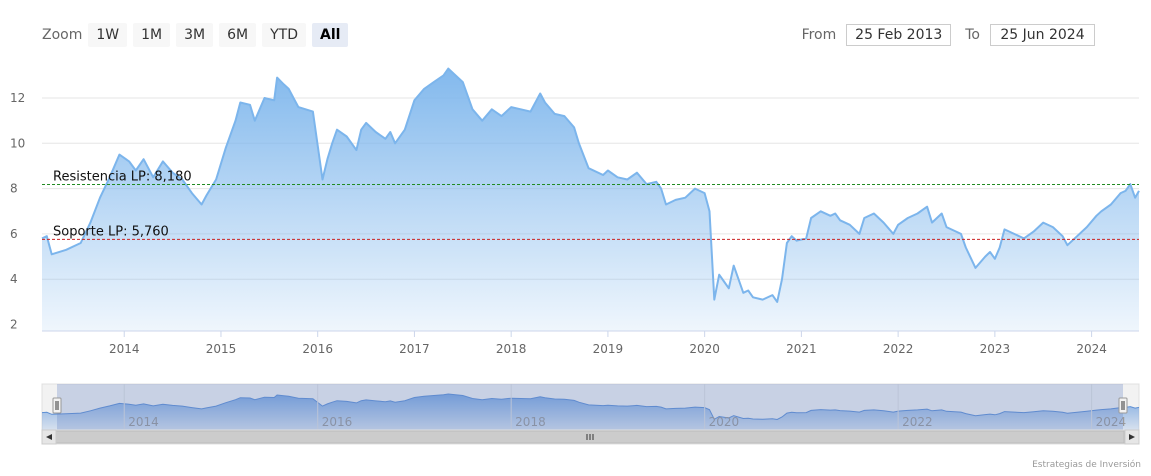 The image size is (1151, 476). Describe the element at coordinates (899, 35) in the screenshot. I see `from-date-input` at that location.